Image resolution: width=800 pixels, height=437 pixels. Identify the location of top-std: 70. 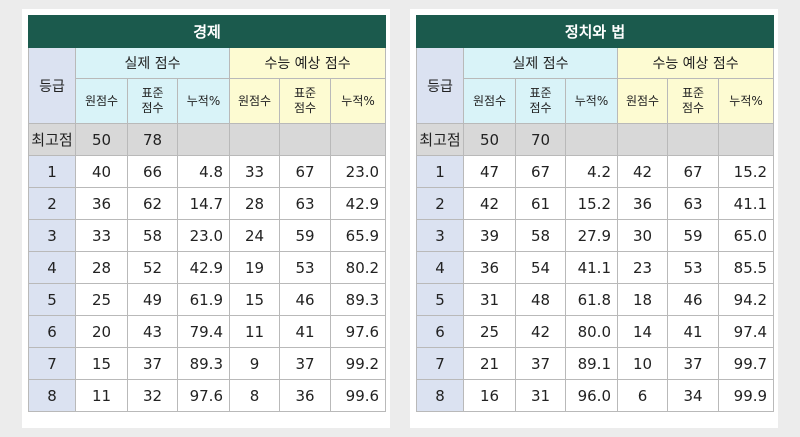
(540, 139).